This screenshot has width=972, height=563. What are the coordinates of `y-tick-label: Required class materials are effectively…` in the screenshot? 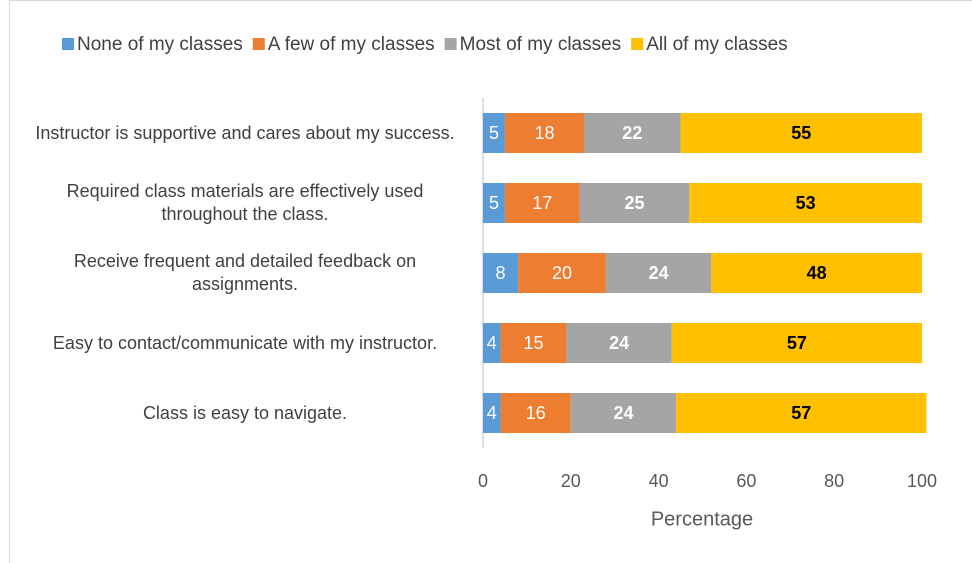 It's located at (245, 202).